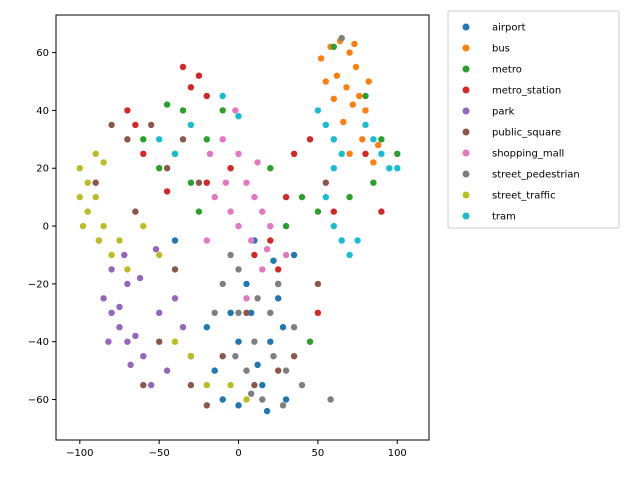 This screenshot has height=480, width=640. Describe the element at coordinates (42, 169) in the screenshot. I see `y-tick-label: 20` at that location.